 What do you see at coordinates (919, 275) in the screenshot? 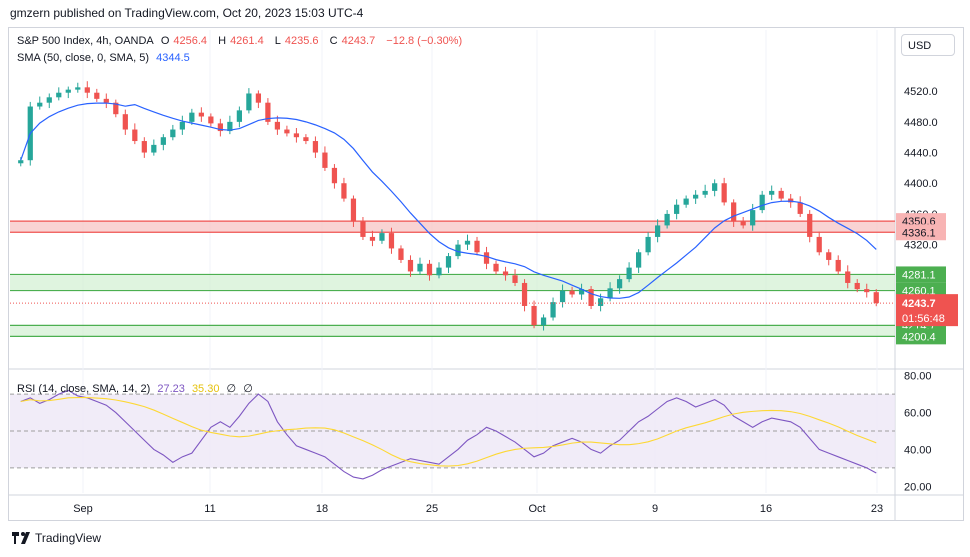
I see `zone-axis-label: 4281.1` at bounding box center [919, 275].